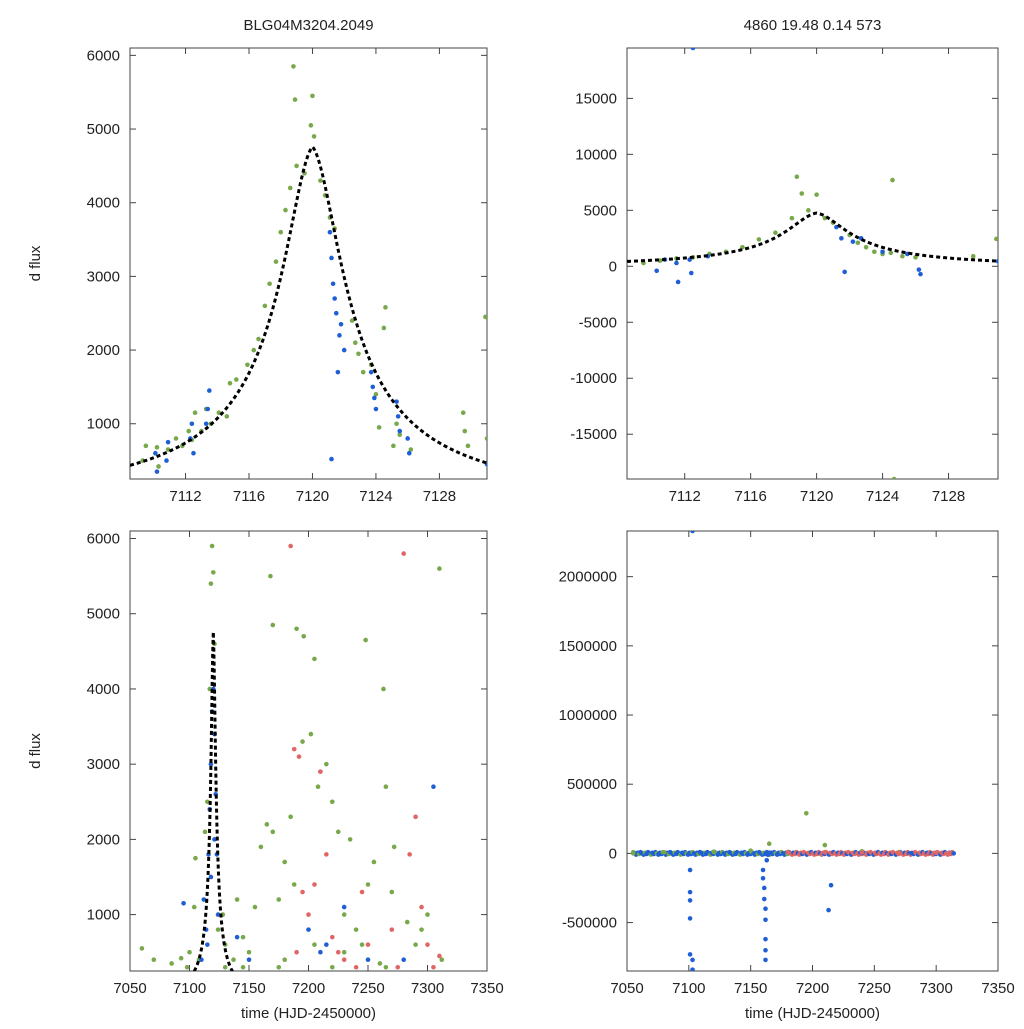  Describe the element at coordinates (685, 496) in the screenshot. I see `x-tick-label: 7112` at that location.